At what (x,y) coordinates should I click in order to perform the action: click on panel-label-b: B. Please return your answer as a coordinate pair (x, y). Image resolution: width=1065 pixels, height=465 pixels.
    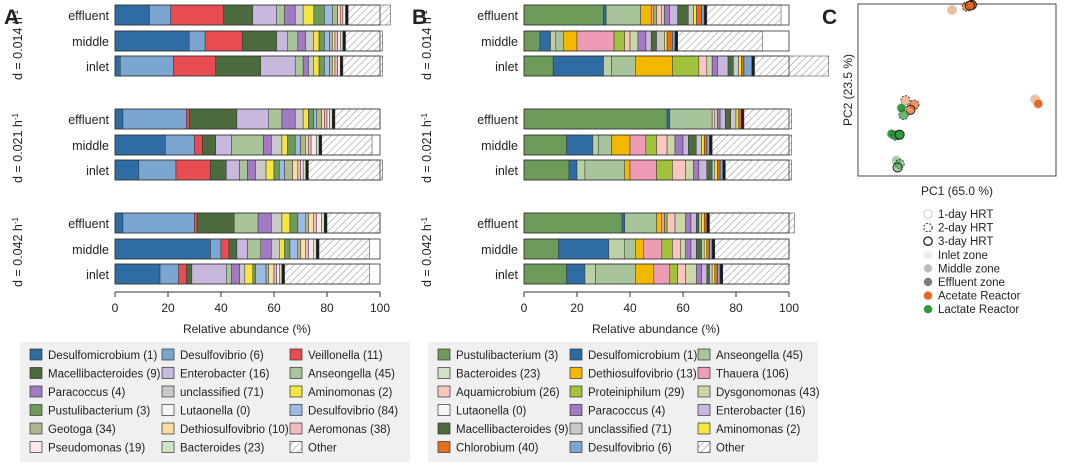
    Looking at the image, I should click on (419, 17).